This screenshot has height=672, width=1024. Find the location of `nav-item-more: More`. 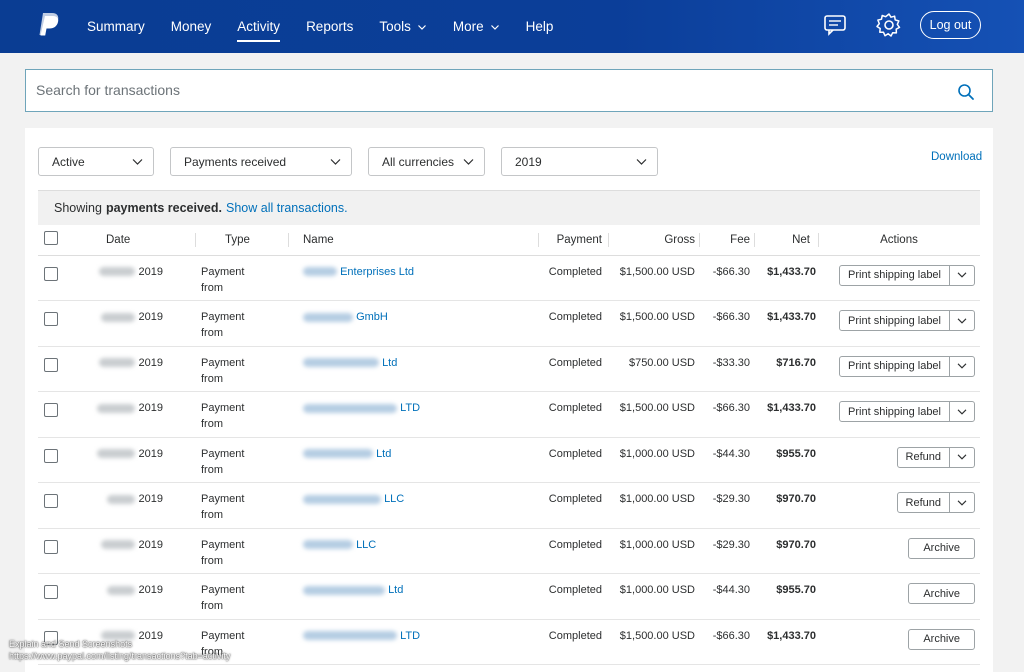

nav-item-more: More is located at coordinates (476, 26).